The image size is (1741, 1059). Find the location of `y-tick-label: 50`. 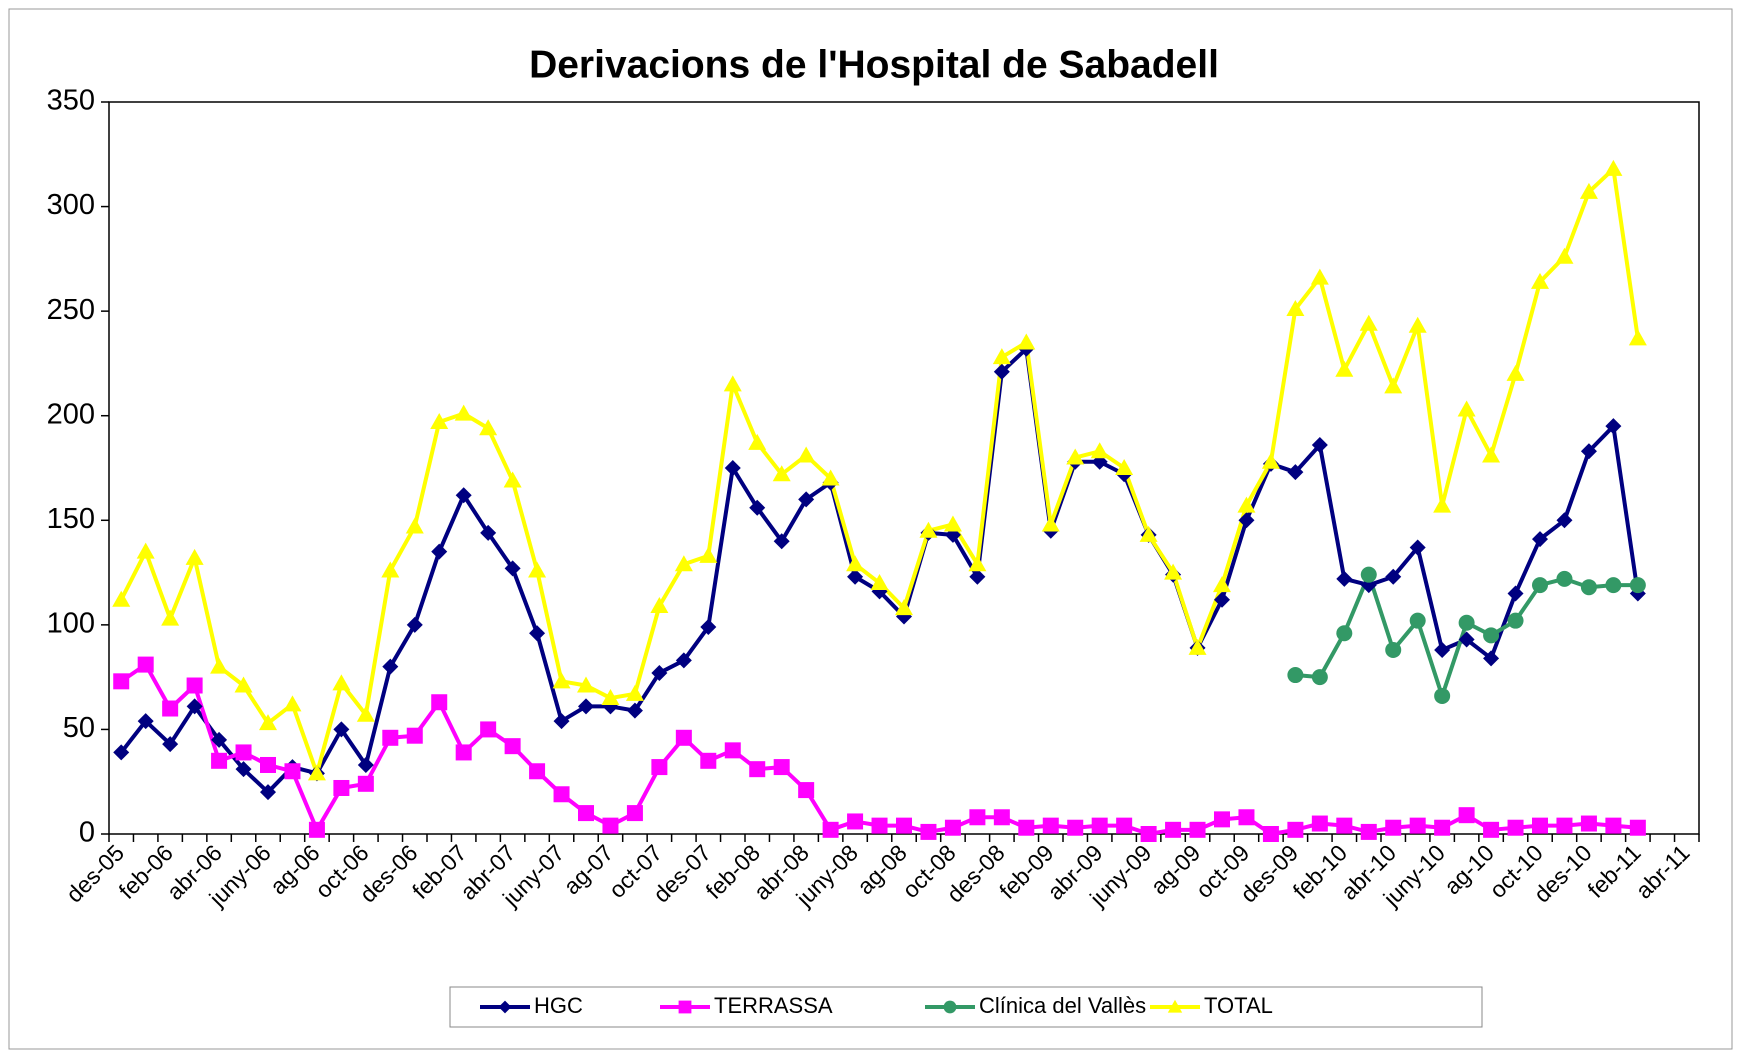

y-tick-label: 50 is located at coordinates (79, 728).